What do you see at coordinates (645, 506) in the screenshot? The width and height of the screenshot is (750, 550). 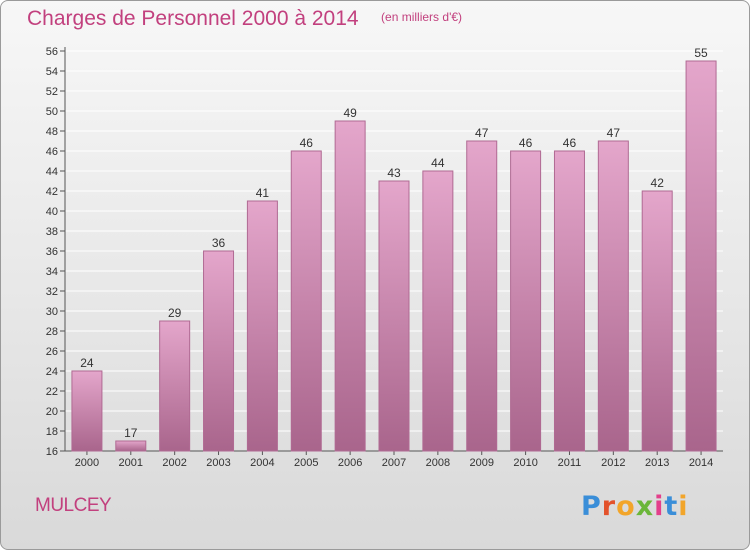 I see `logo-letter: x` at bounding box center [645, 506].